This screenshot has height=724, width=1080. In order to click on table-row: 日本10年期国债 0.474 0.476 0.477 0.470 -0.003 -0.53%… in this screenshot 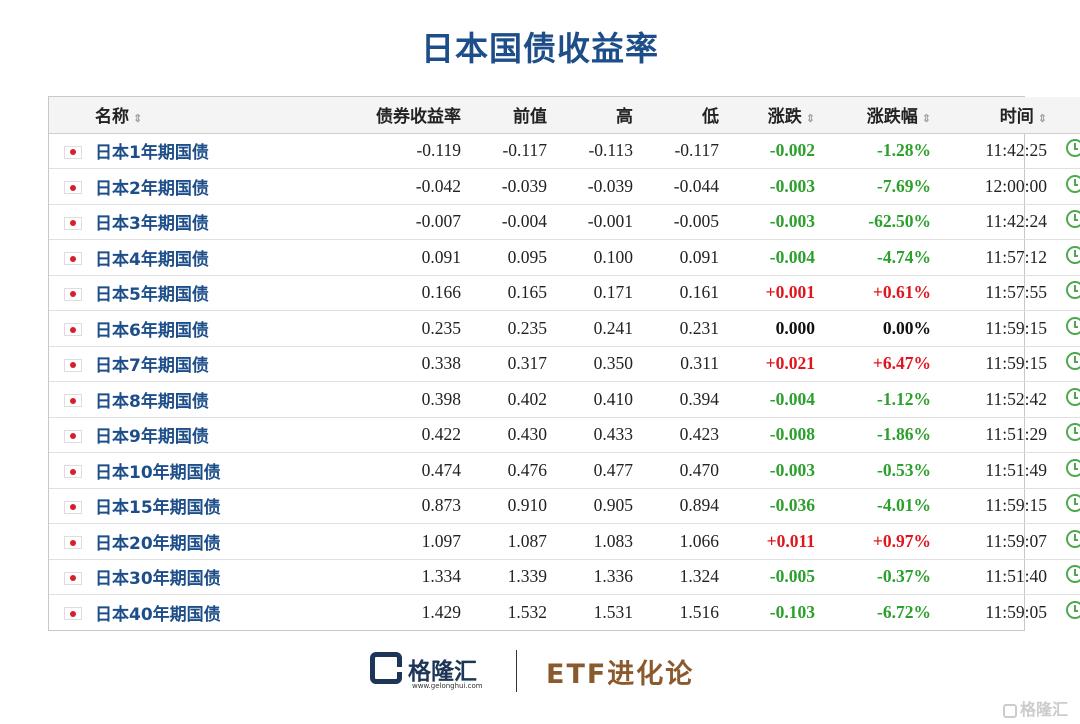, I will do `click(564, 471)`.